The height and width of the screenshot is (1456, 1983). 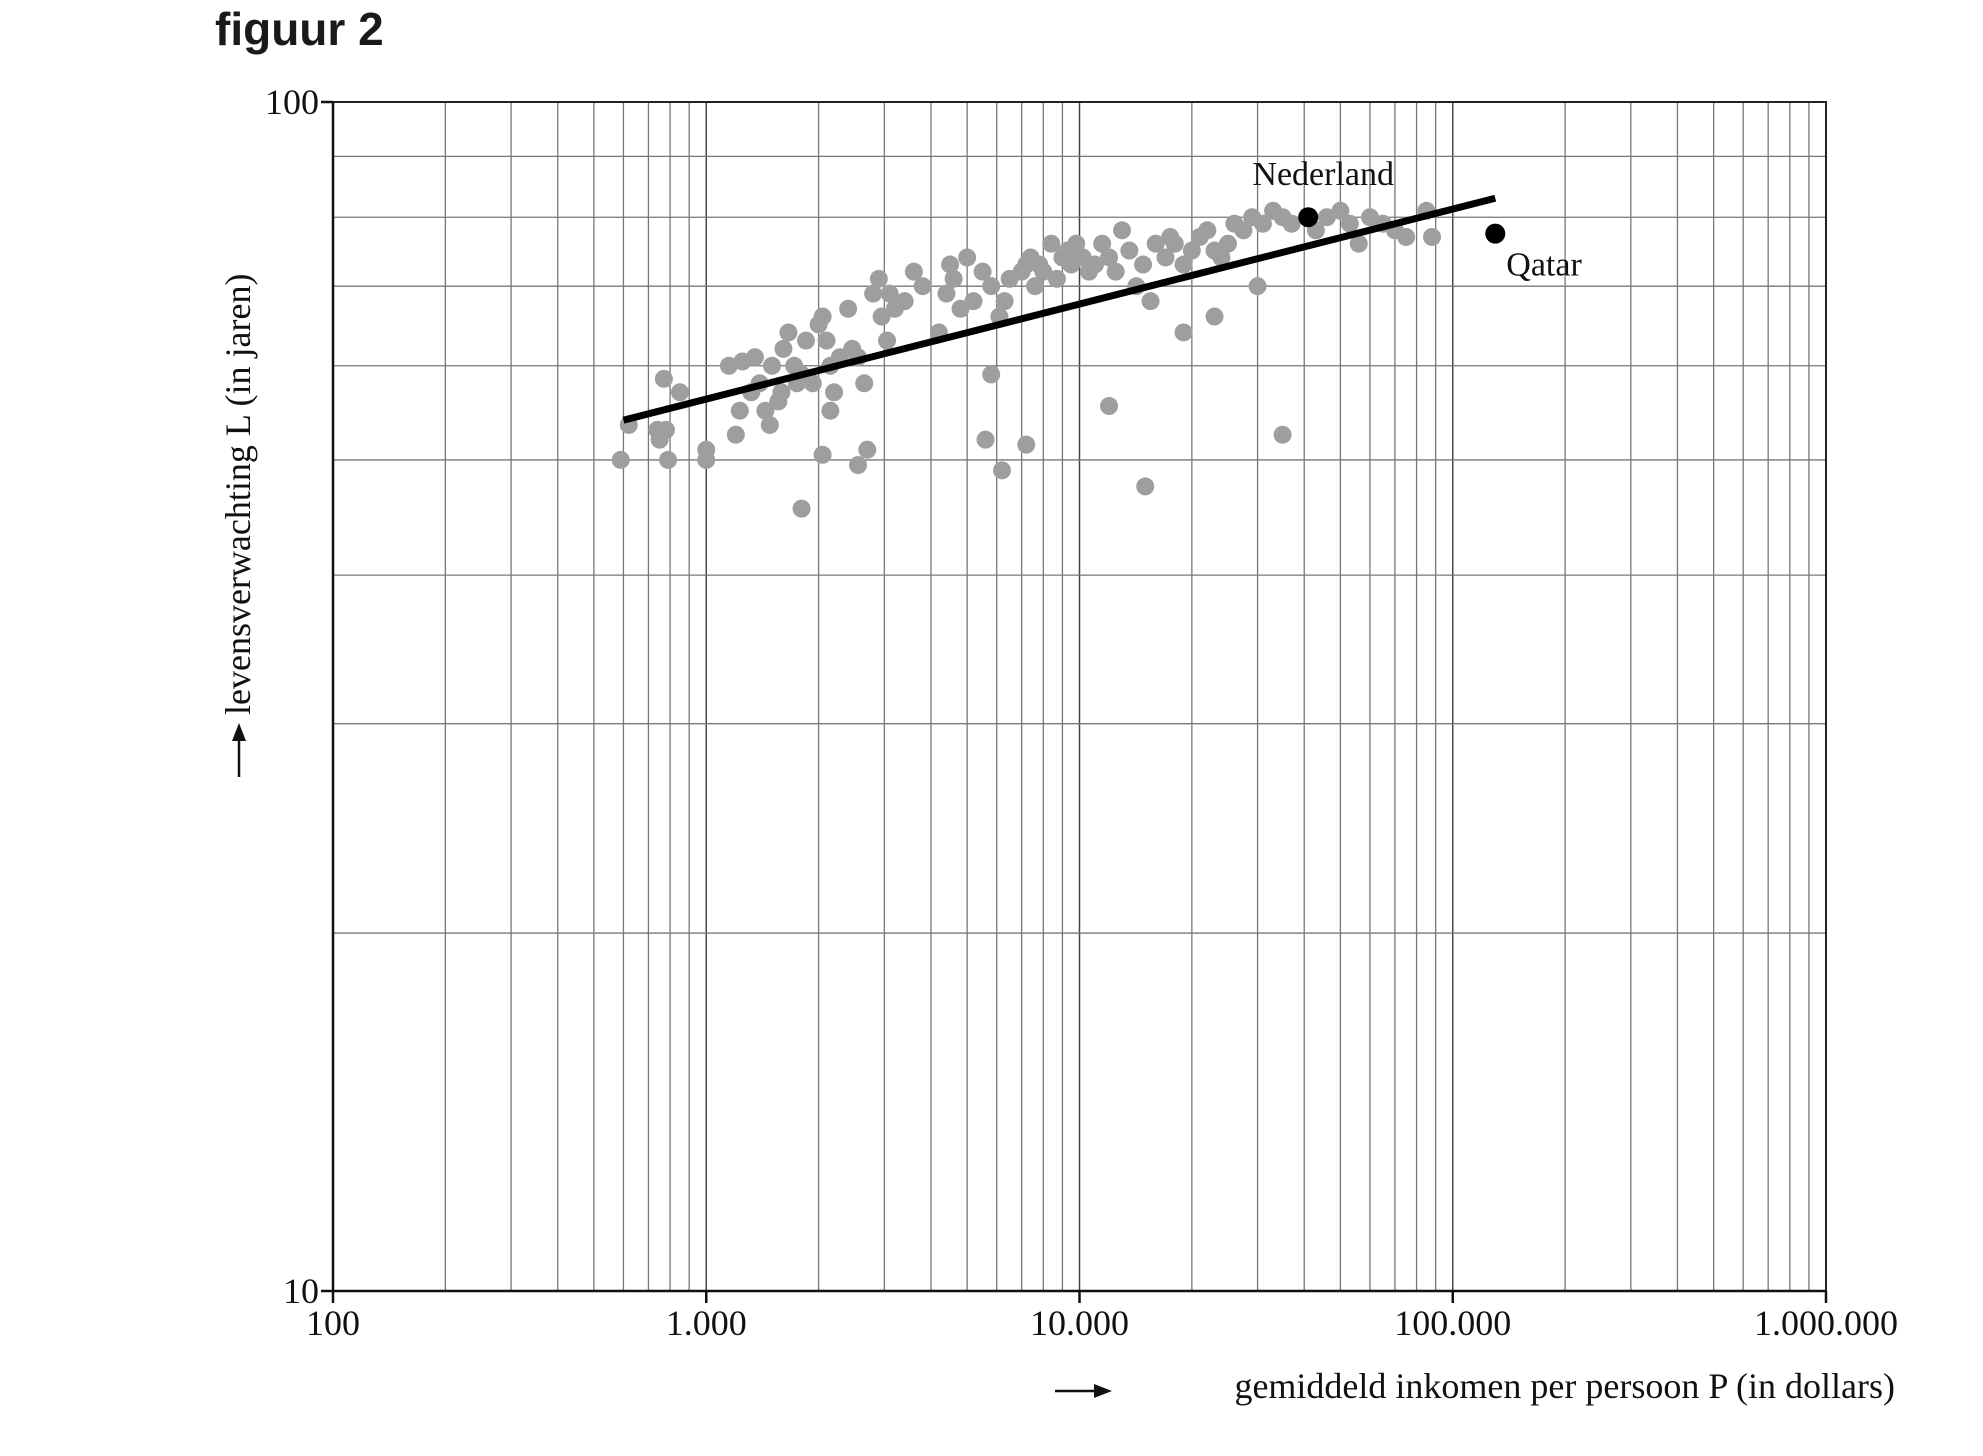 What do you see at coordinates (1079, 1323) in the screenshot?
I see `x-tick-label: 10.000` at bounding box center [1079, 1323].